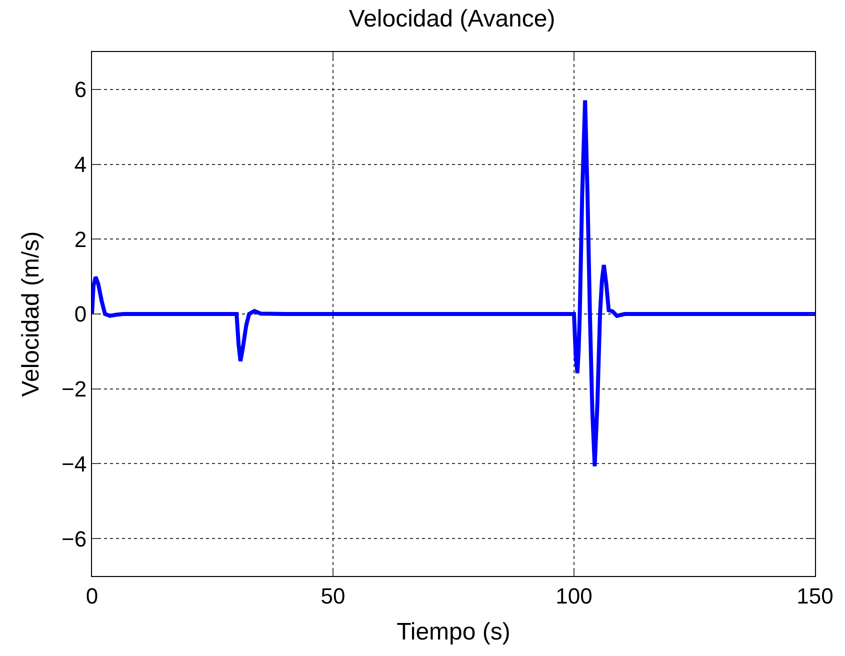 The height and width of the screenshot is (656, 845). I want to click on y-tick-label: −6, so click(74, 539).